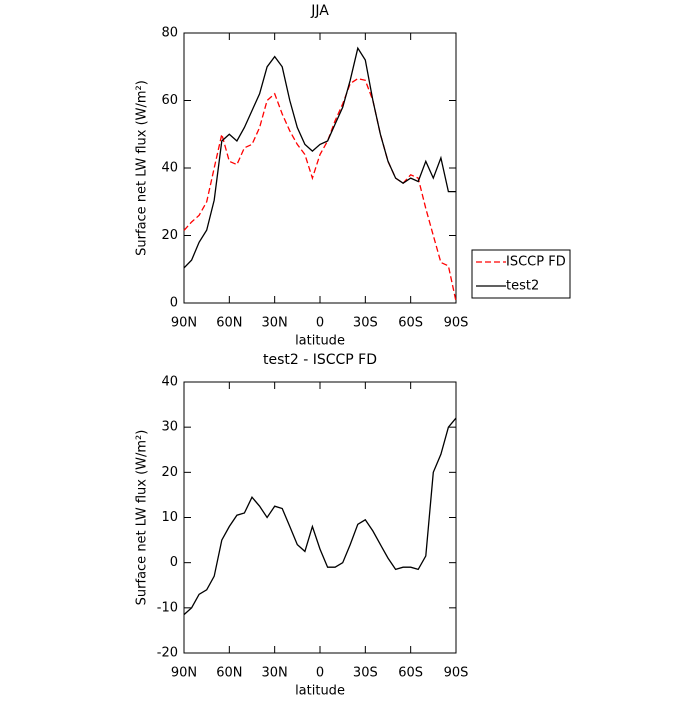 The height and width of the screenshot is (704, 700). I want to click on chart-title: test2 - ISCCP FD, so click(320, 360).